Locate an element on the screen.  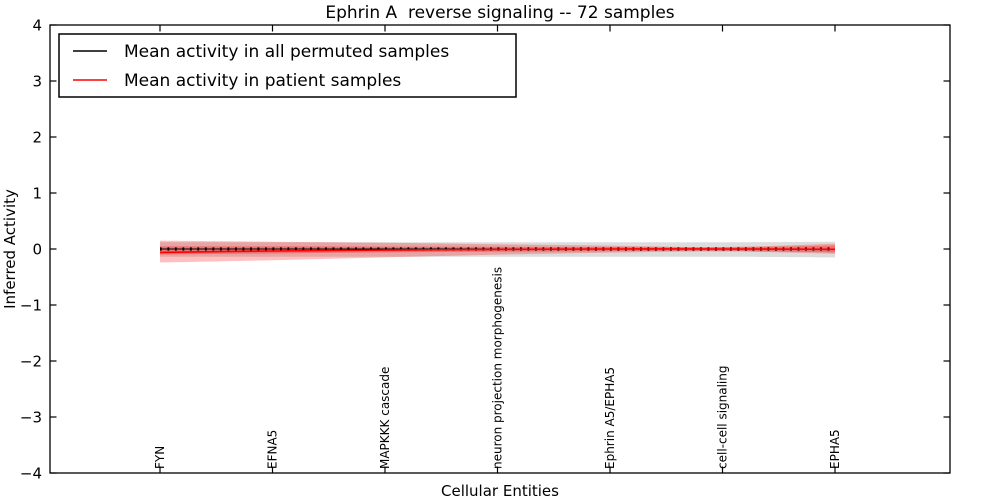
patient-mean-line is located at coordinates (497, 251).